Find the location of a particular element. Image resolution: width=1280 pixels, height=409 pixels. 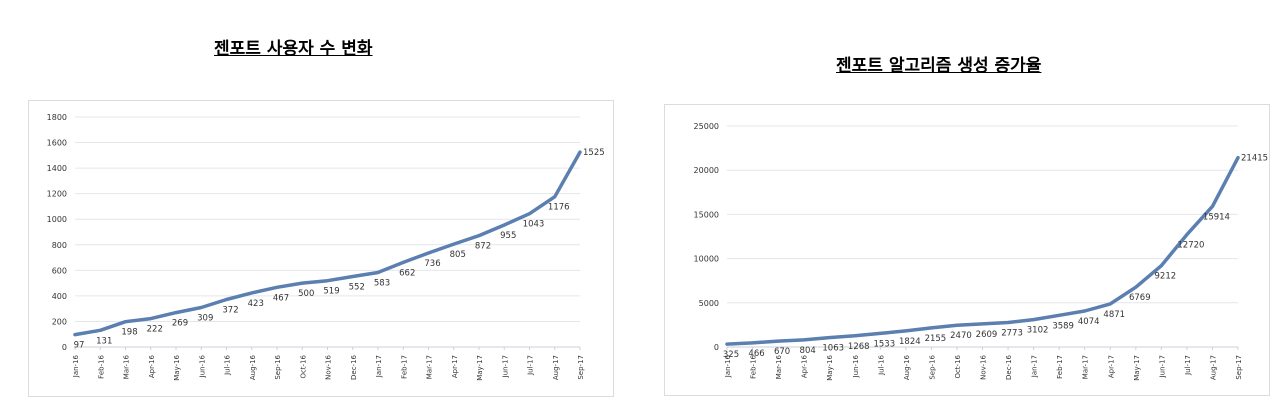

data-label: 1533 is located at coordinates (884, 344).